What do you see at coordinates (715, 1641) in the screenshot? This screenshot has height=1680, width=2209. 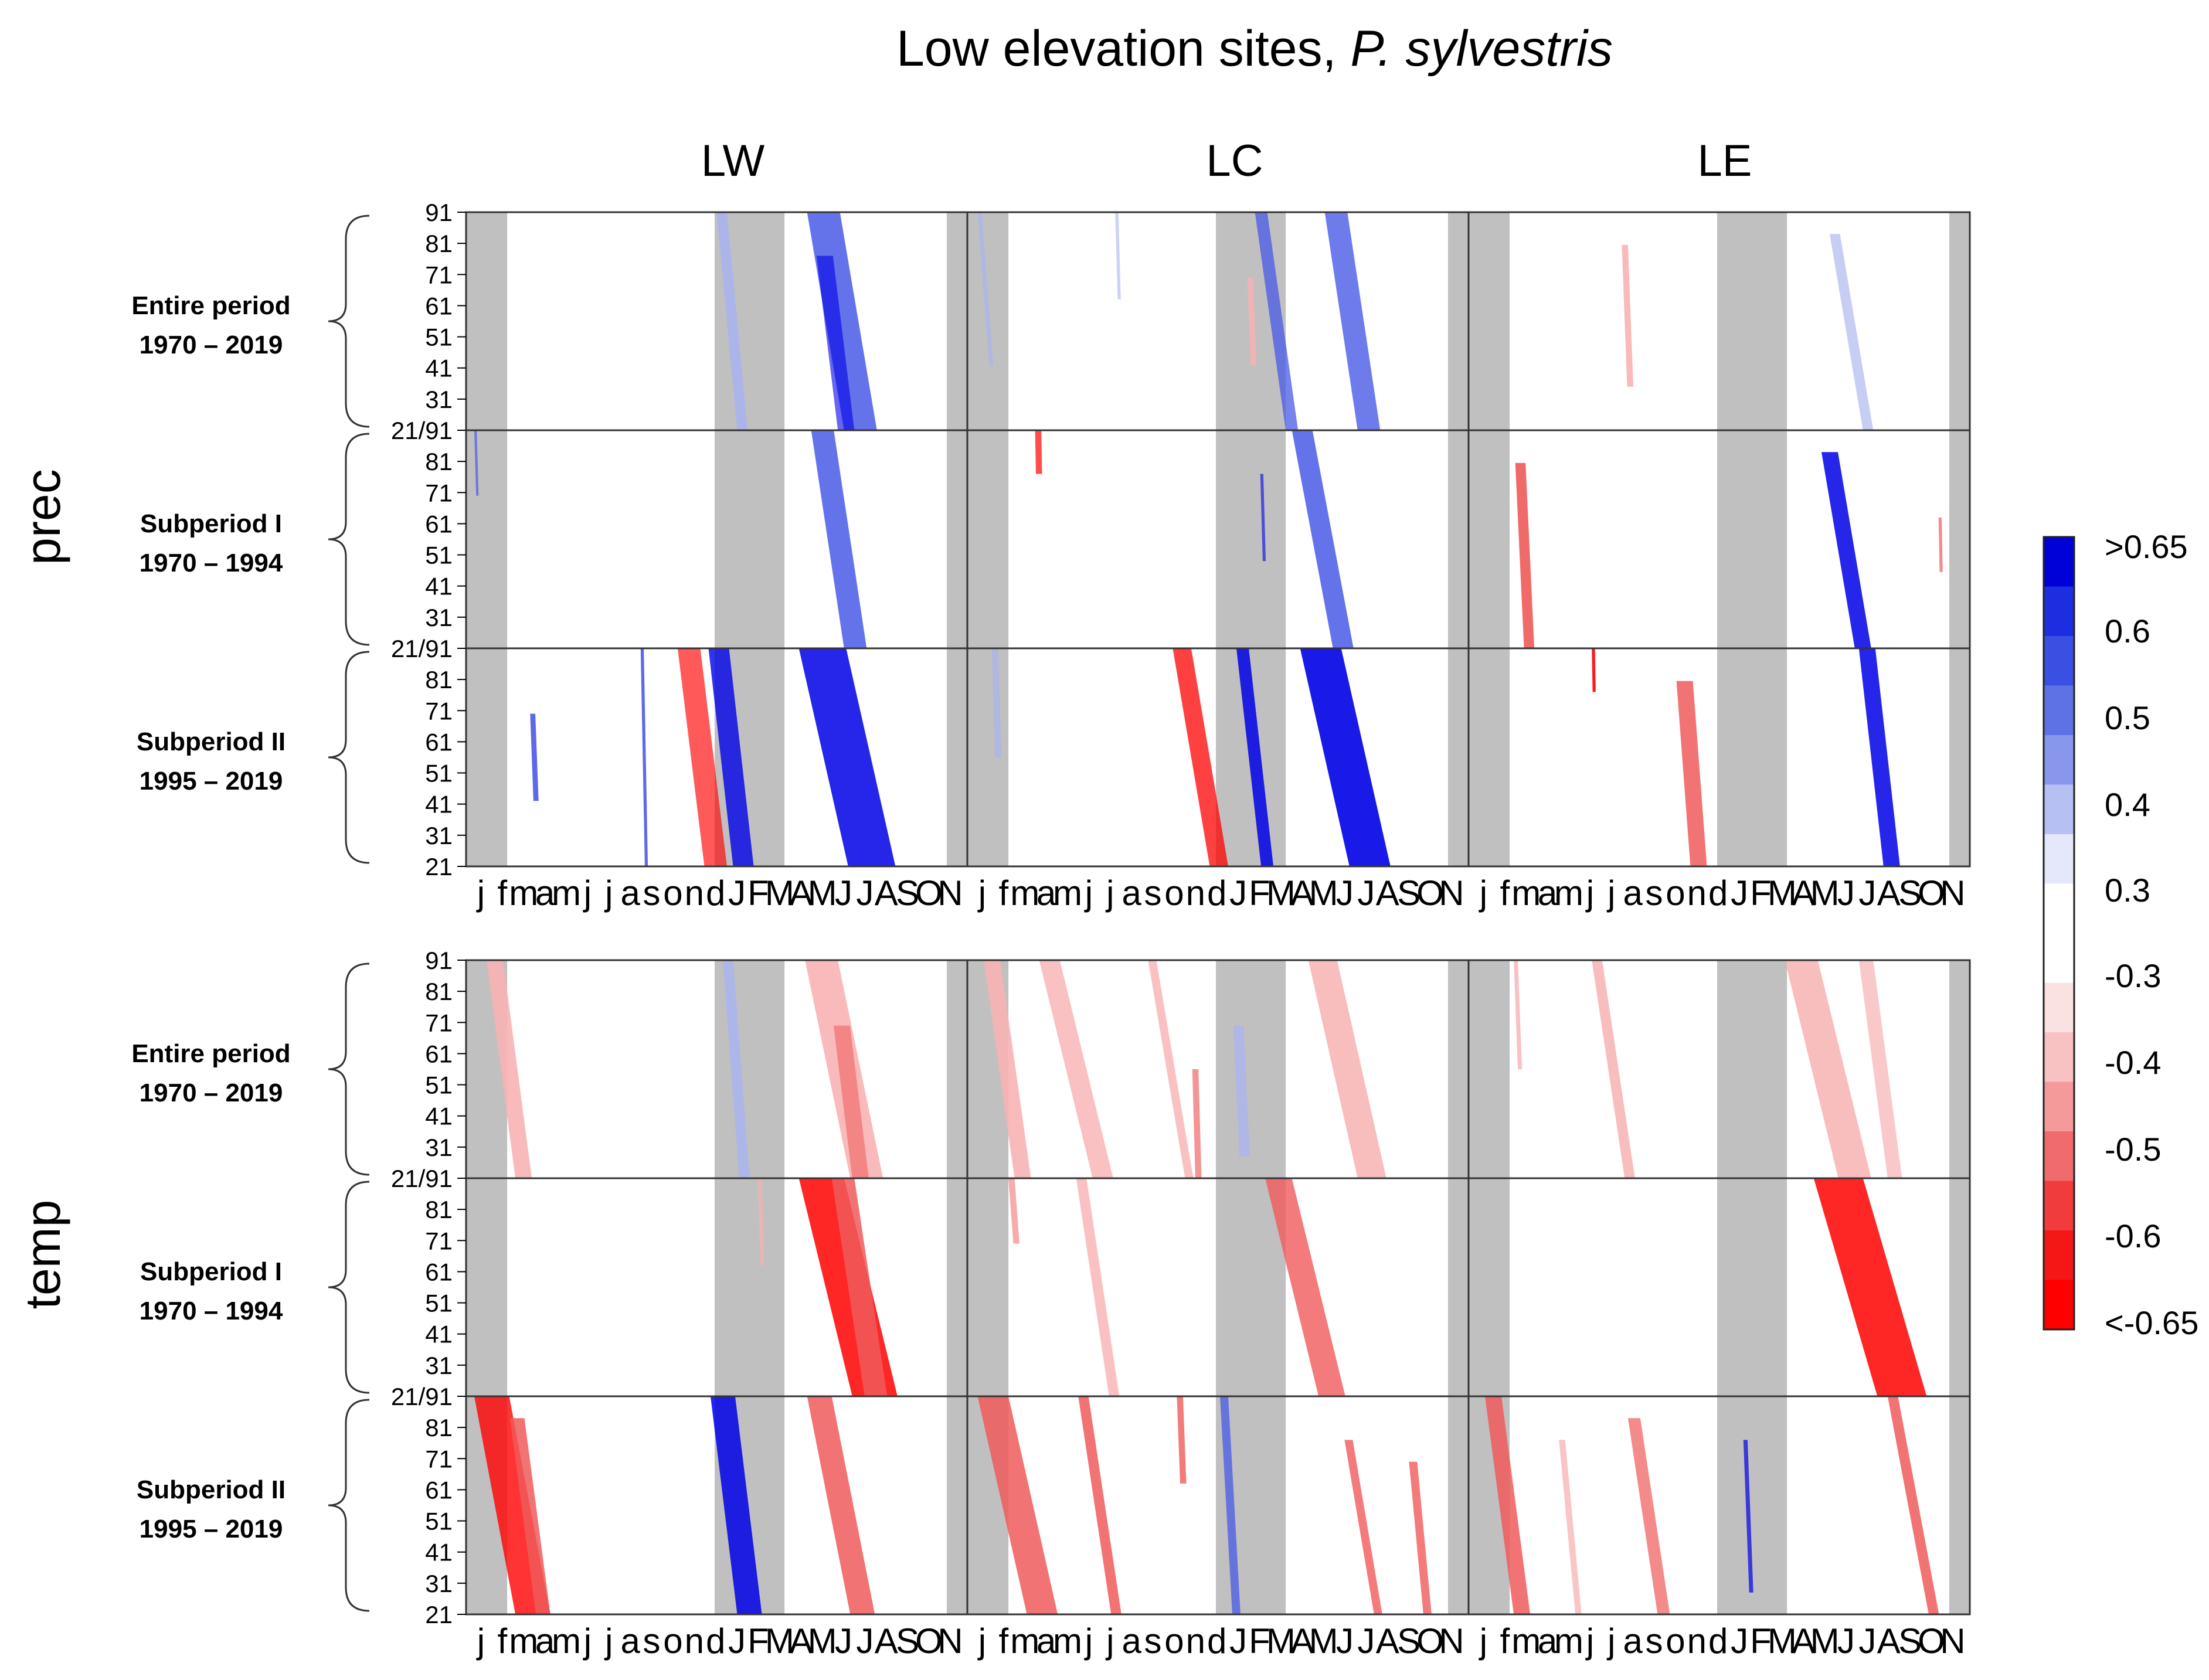 I see `month-tick-label: d` at bounding box center [715, 1641].